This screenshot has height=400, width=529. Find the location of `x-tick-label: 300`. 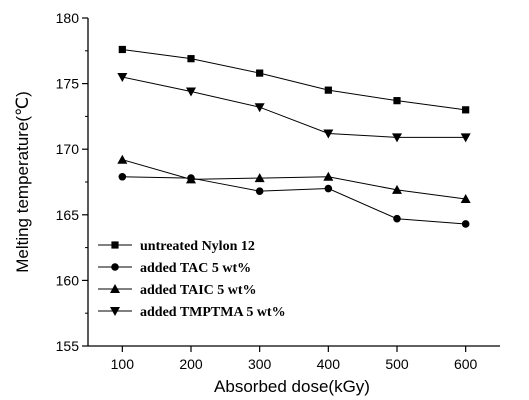

x-tick-label: 300 is located at coordinates (260, 364).